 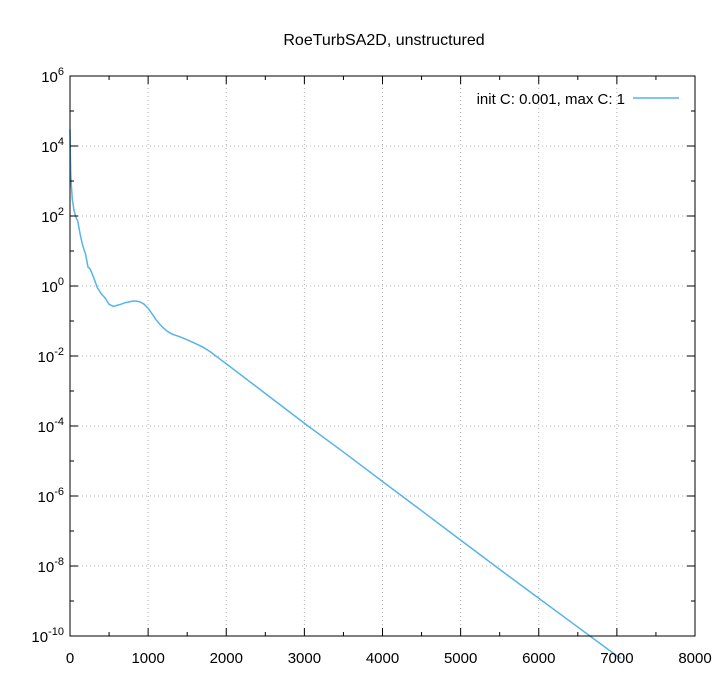 What do you see at coordinates (51, 426) in the screenshot?
I see `y-tick-label: 10⁻⁴` at bounding box center [51, 426].